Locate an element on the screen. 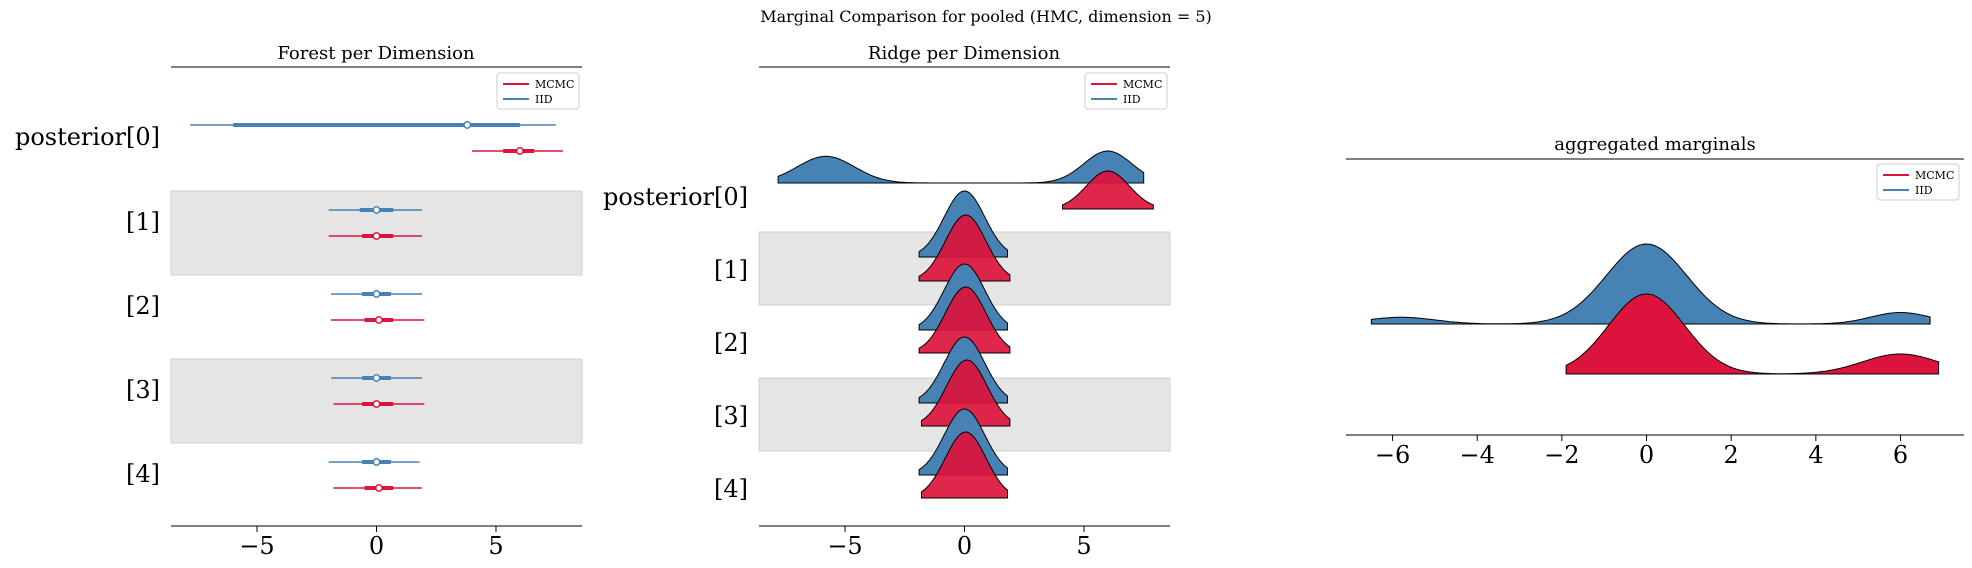 The image size is (1972, 568). forest-row-label: [1] is located at coordinates (143, 222).